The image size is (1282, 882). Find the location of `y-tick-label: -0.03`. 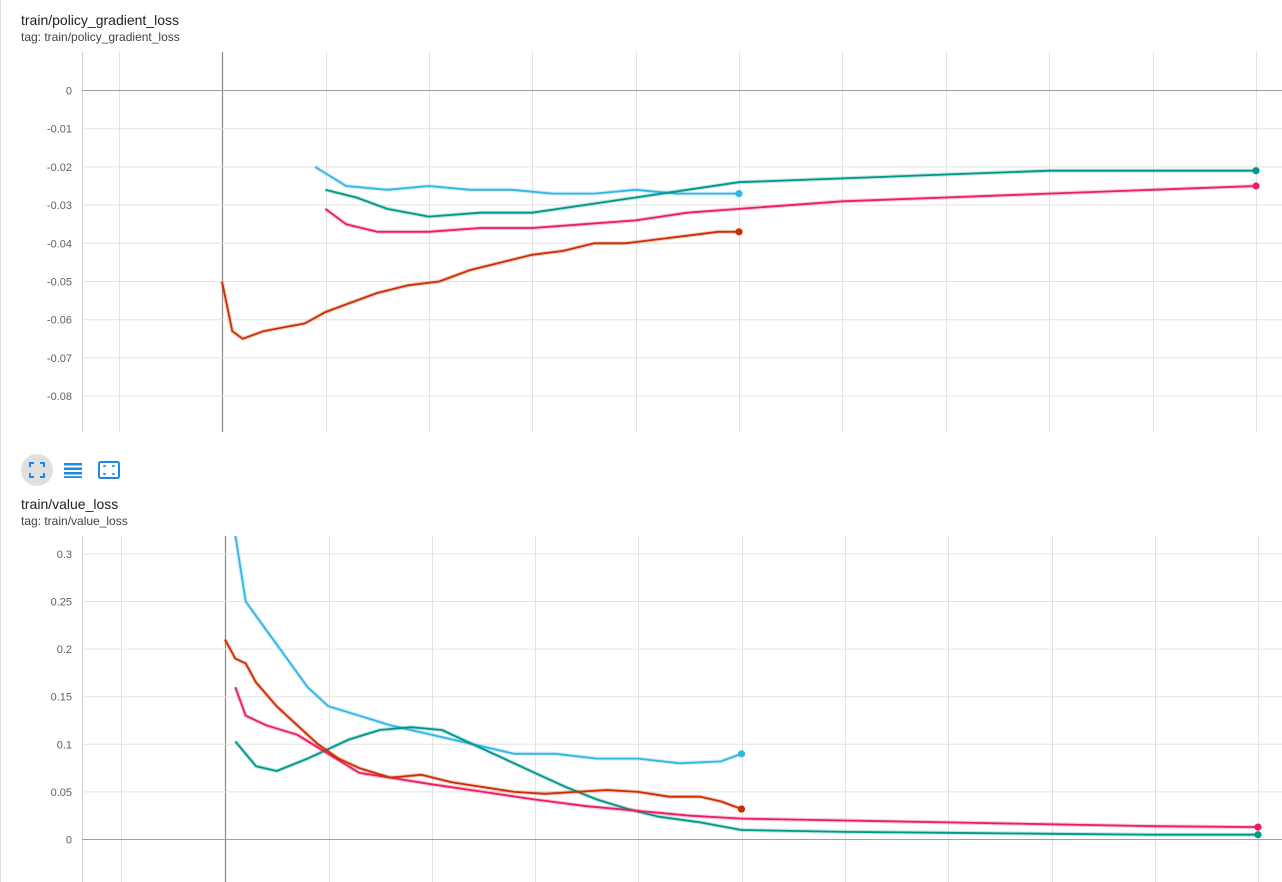

y-tick-label: -0.03 is located at coordinates (59, 206).